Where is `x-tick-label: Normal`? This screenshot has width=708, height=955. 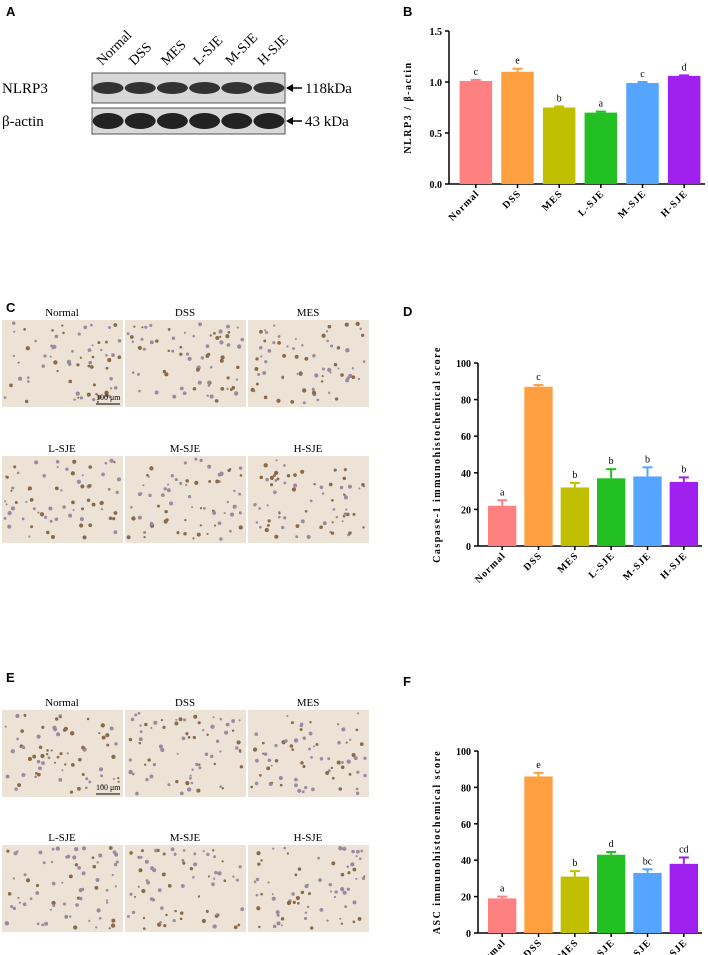
x-tick-label: Normal is located at coordinates (464, 205).